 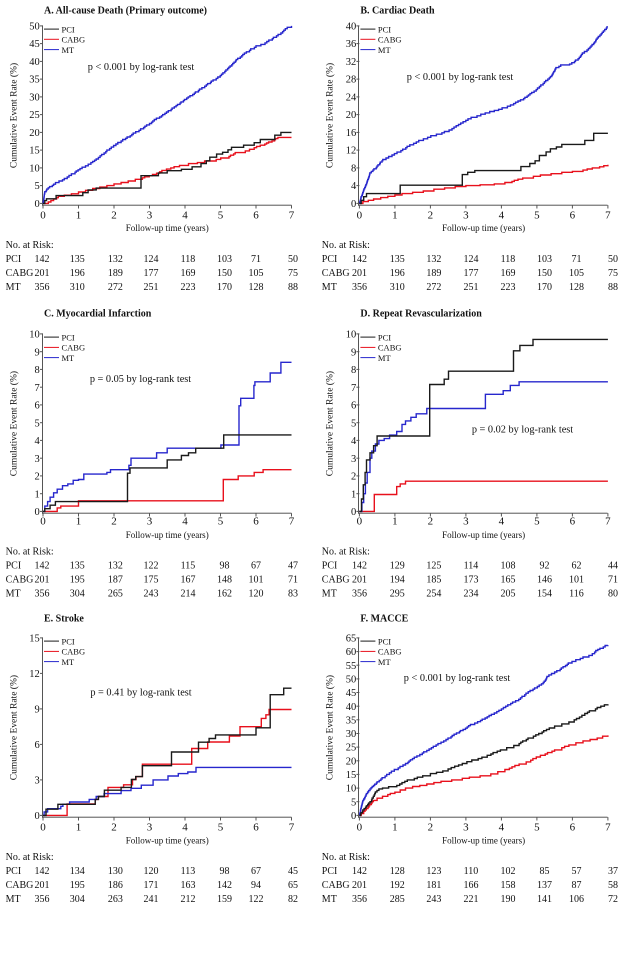 I want to click on svg-text: 35, so click(x=34, y=80).